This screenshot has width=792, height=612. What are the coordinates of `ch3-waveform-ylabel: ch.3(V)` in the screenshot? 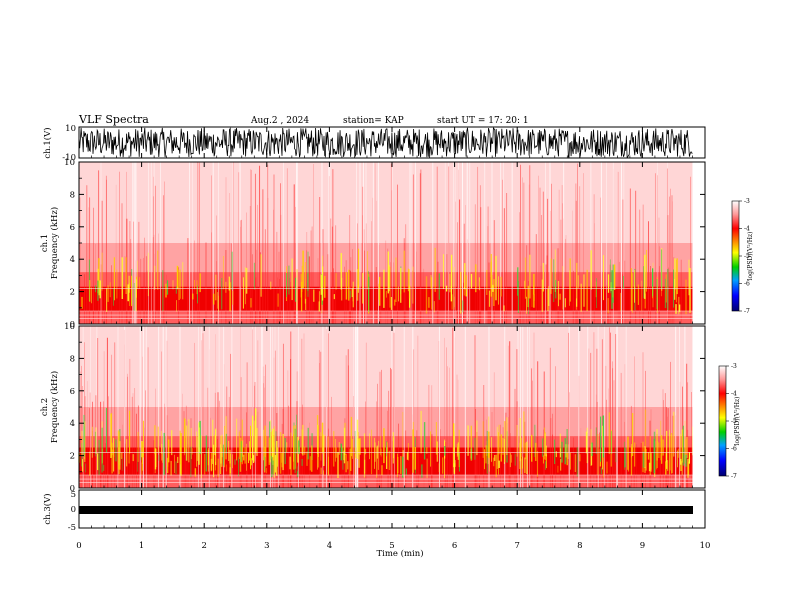 It's located at (47, 508).